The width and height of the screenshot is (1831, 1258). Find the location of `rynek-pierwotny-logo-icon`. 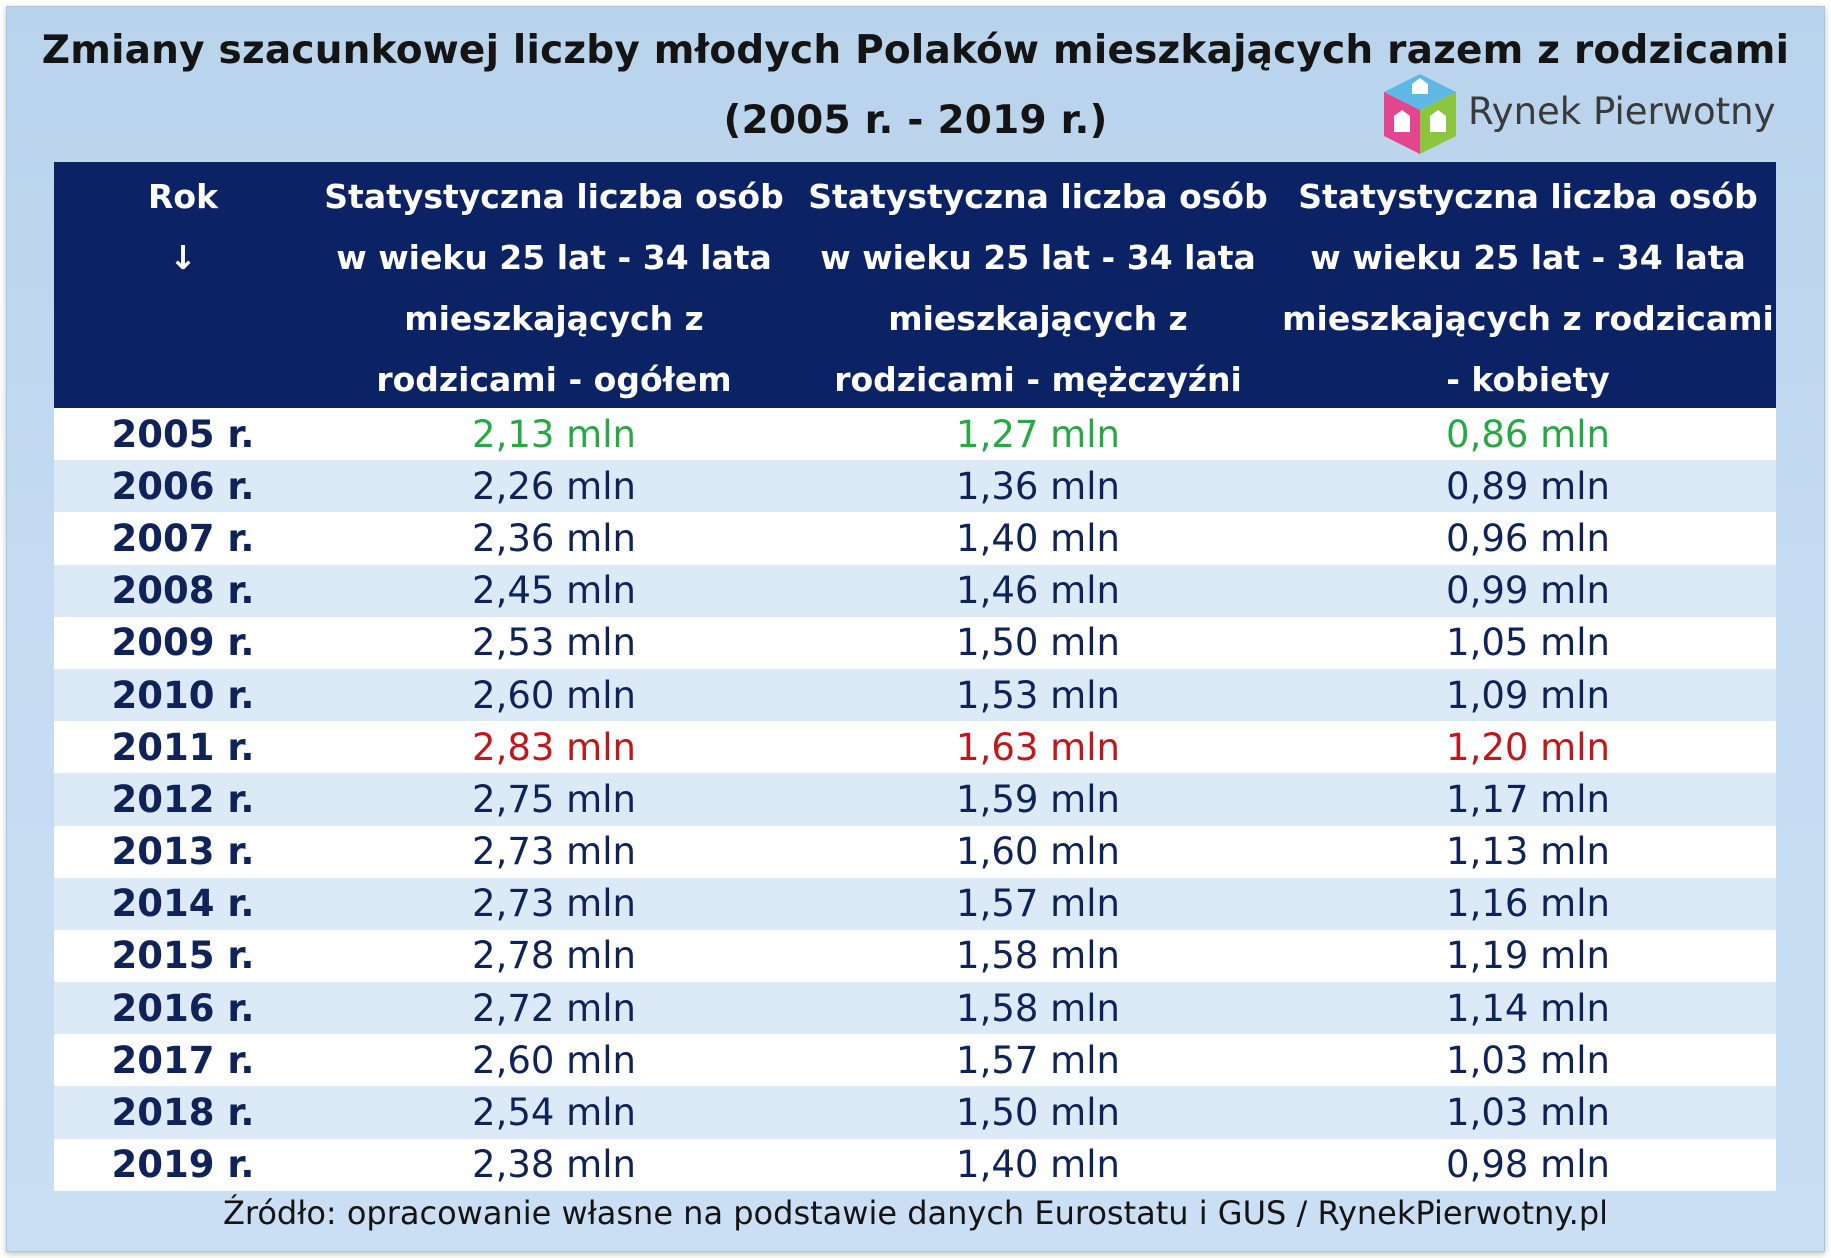

rynek-pierwotny-logo-icon is located at coordinates (1420, 114).